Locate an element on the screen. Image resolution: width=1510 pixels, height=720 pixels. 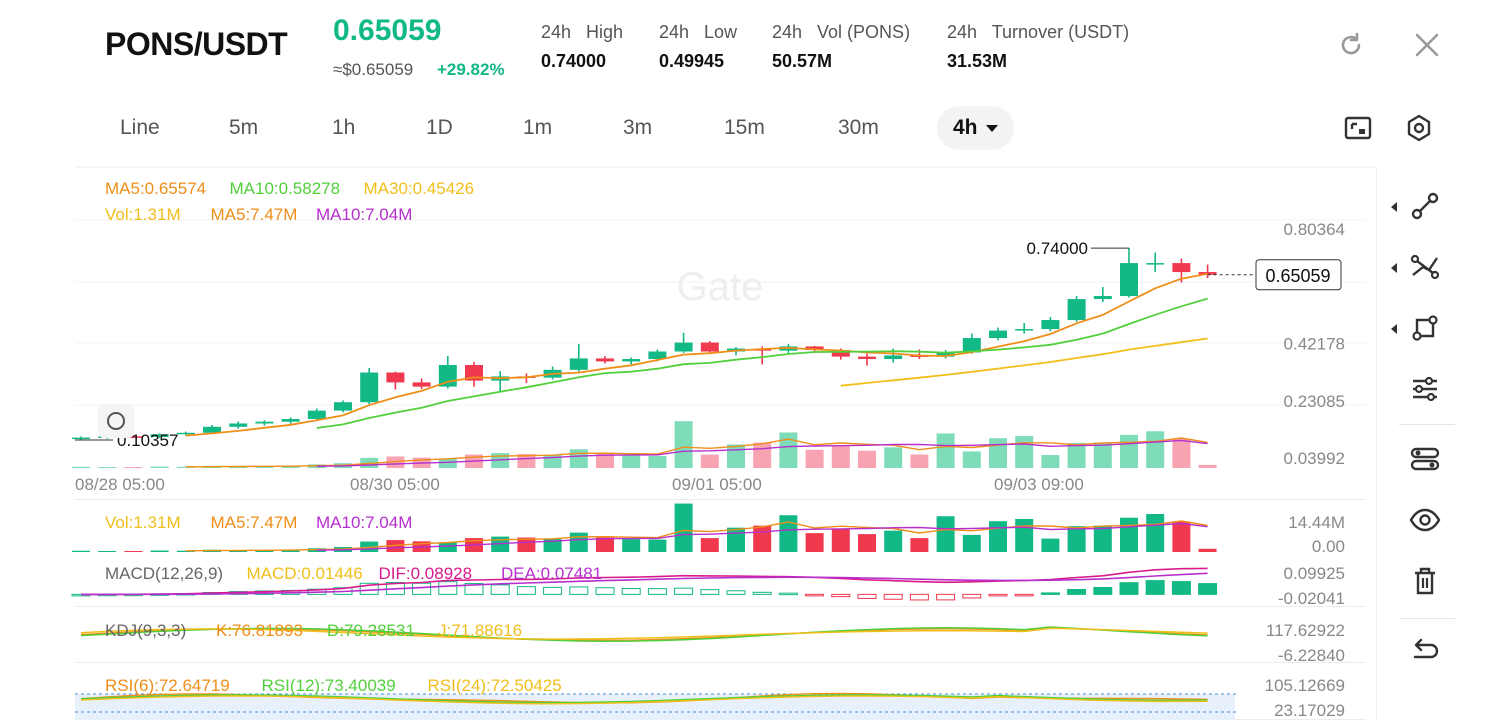
tab-30m: 30m is located at coordinates (858, 127).